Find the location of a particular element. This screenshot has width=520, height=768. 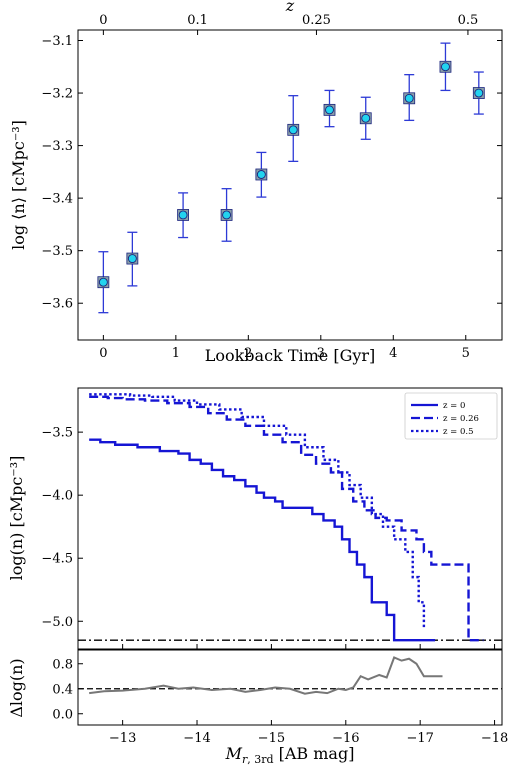

x-tick-label-5: 5 is located at coordinates (466, 353).